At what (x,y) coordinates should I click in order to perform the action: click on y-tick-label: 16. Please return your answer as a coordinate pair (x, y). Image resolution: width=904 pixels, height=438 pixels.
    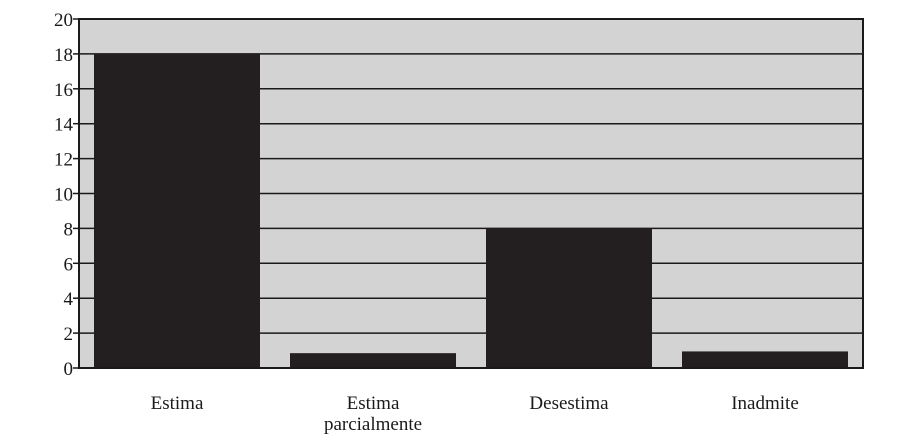
    Looking at the image, I should click on (63, 90).